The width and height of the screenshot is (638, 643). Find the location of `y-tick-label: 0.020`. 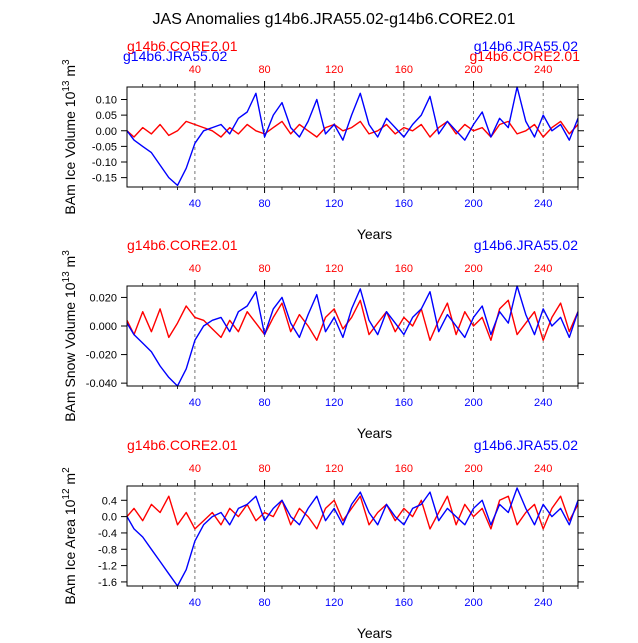

y-tick-label: 0.020 is located at coordinates (103, 298).